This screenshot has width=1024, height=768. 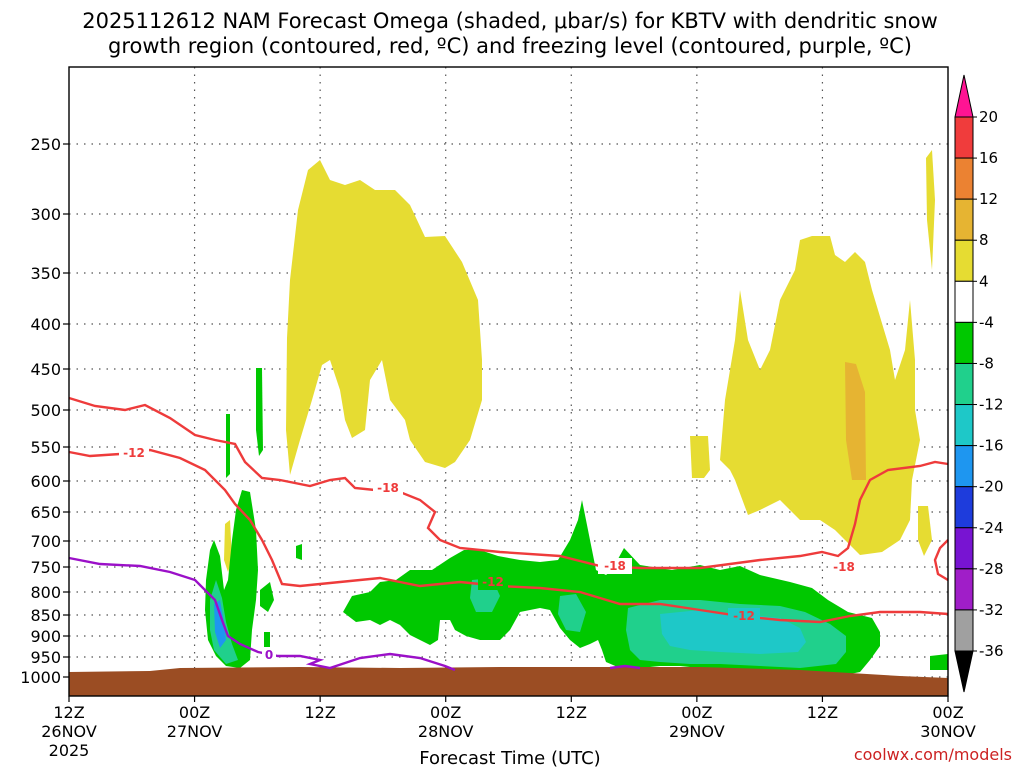 What do you see at coordinates (820, 395) in the screenshot?
I see `omega-rising-region-upper-right` at bounding box center [820, 395].